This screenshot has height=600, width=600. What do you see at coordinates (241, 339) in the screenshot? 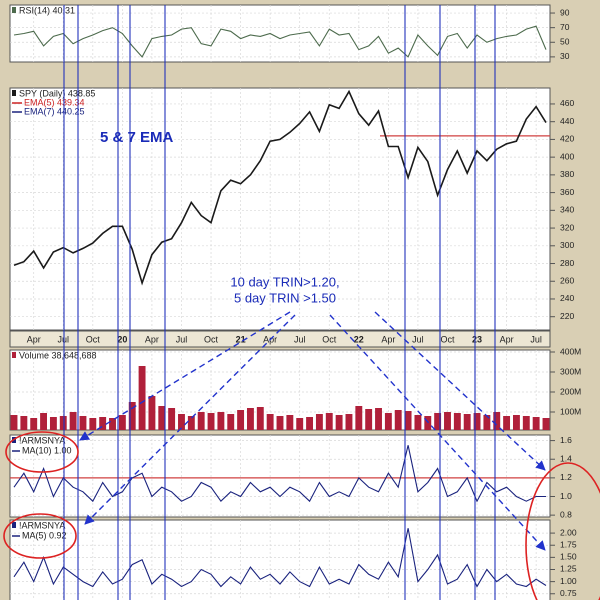
I see `x-tick-label: 21` at bounding box center [241, 339].